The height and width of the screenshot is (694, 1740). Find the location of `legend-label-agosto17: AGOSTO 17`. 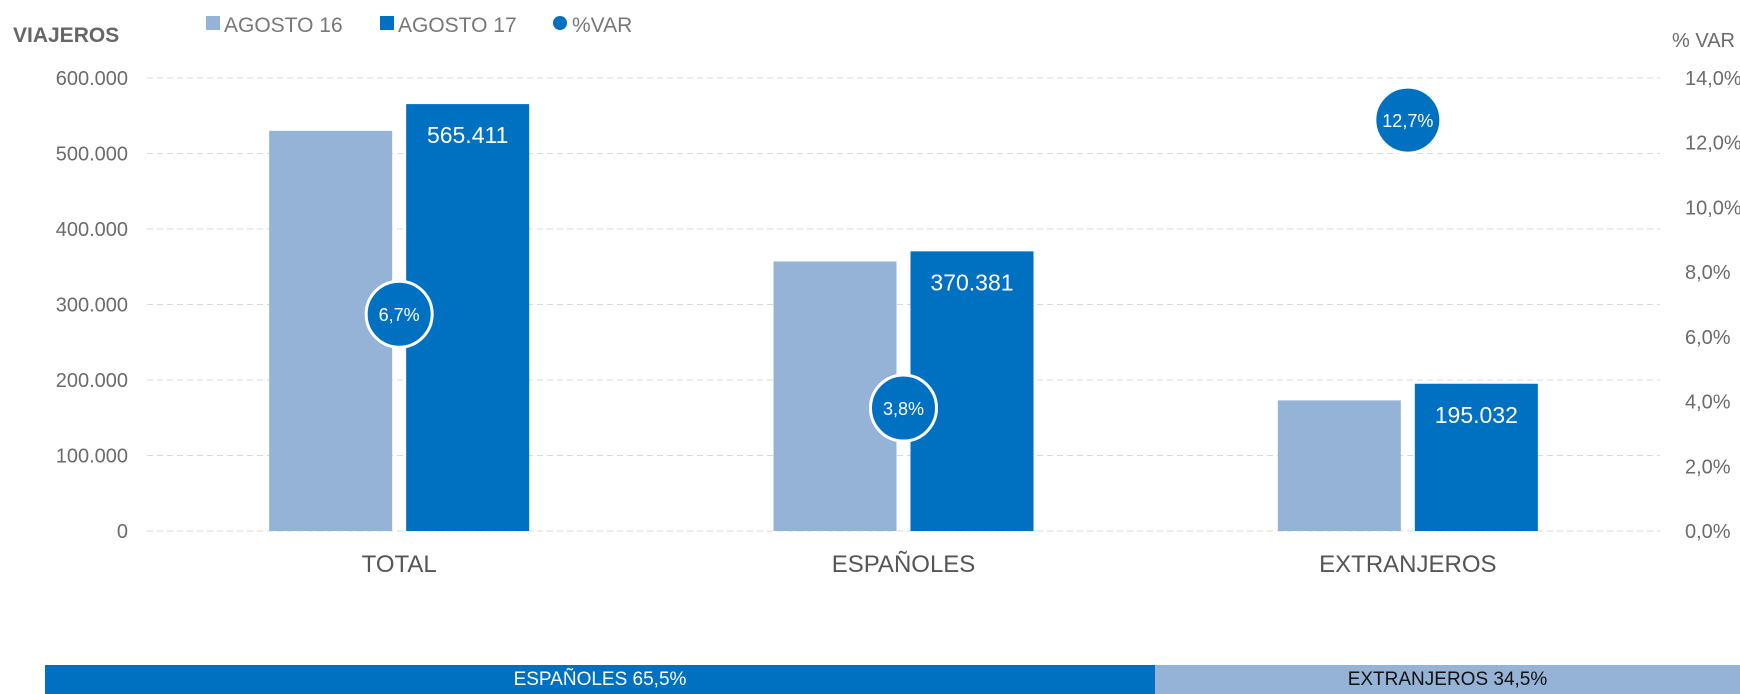

legend-label-agosto17: AGOSTO 17 is located at coordinates (457, 25).